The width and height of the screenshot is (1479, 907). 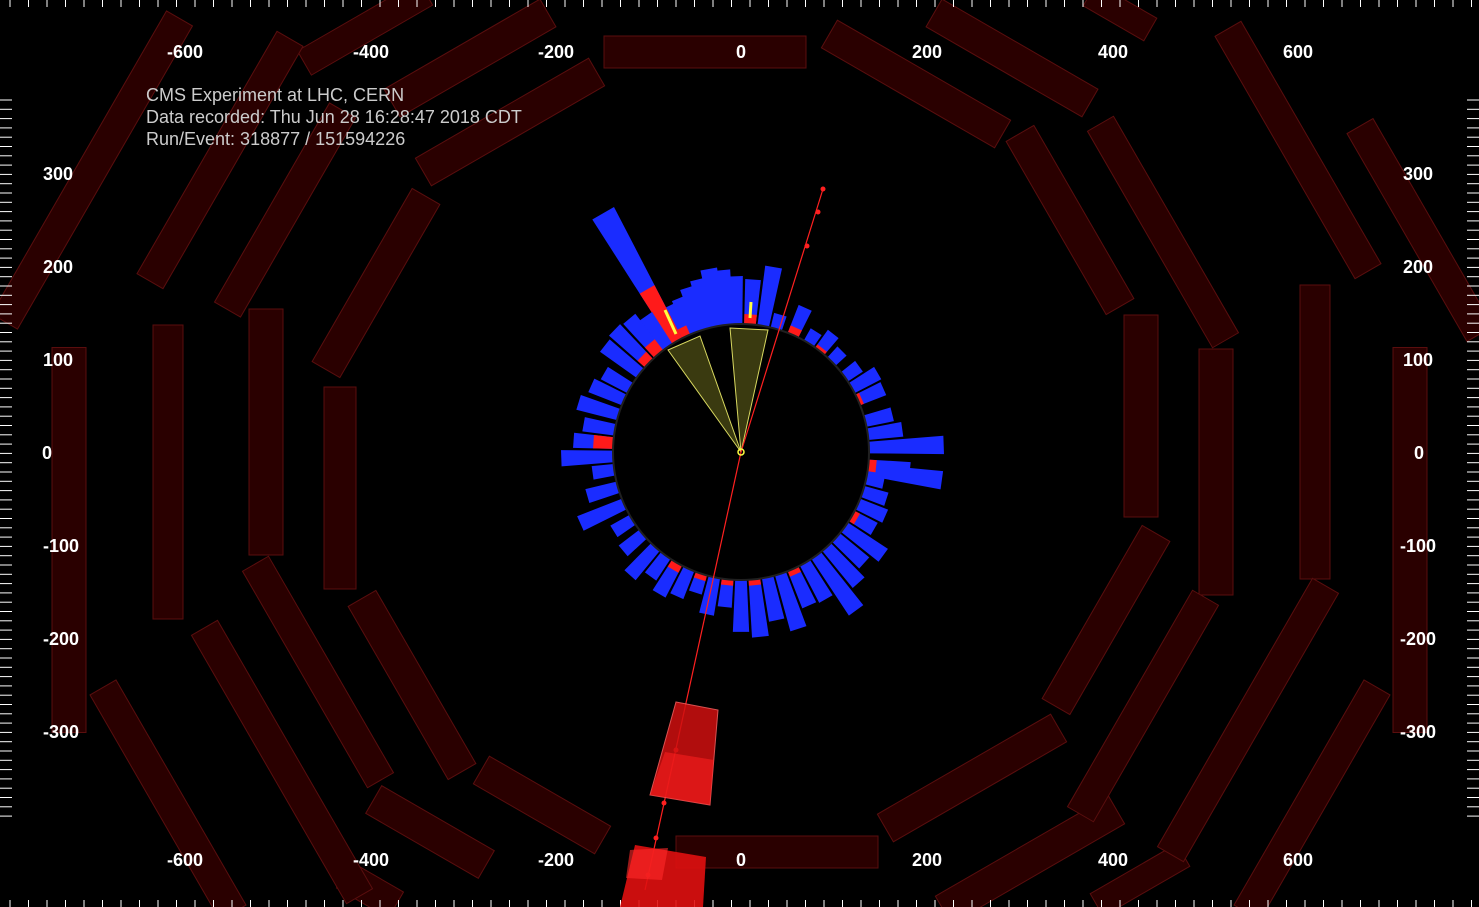 I want to click on primary-vertex, so click(x=741, y=452).